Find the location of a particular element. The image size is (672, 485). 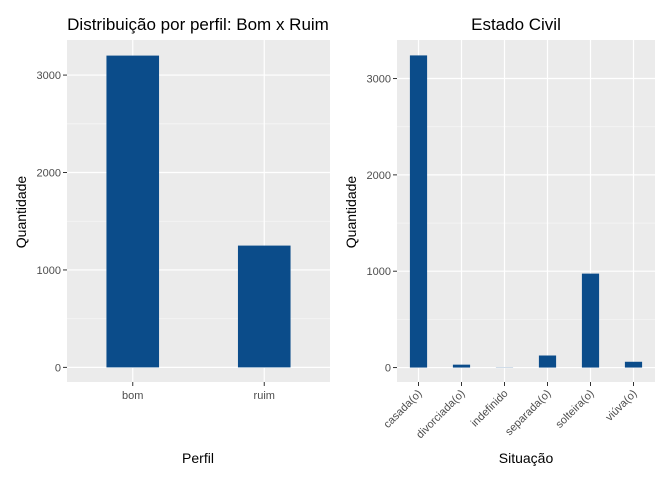

bar-ruim is located at coordinates (264, 307).